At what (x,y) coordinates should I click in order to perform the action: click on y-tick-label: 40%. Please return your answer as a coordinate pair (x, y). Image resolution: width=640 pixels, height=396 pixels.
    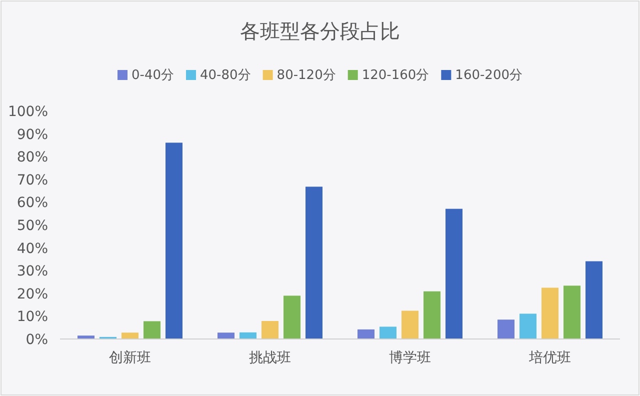
    Looking at the image, I should click on (32, 248).